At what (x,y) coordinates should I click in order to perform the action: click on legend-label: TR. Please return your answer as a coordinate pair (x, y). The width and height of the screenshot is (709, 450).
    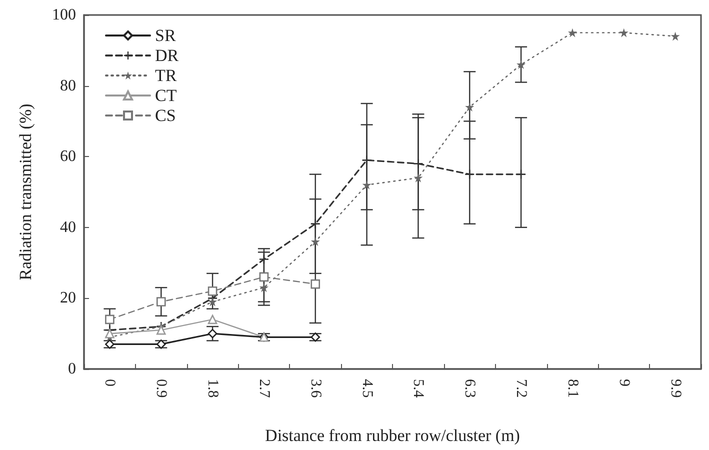
    Looking at the image, I should click on (166, 75).